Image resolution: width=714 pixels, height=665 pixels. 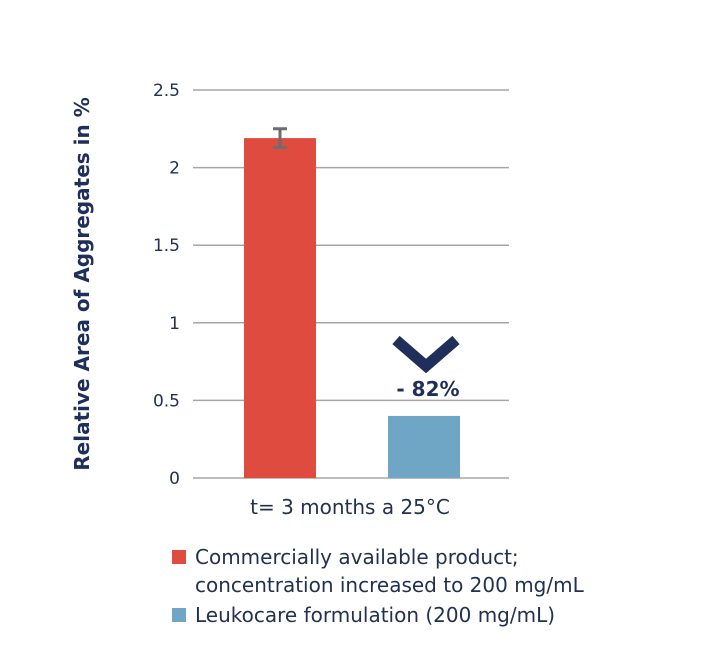 I want to click on x-category-label: t= 3 months a 25°C, so click(x=350, y=507).